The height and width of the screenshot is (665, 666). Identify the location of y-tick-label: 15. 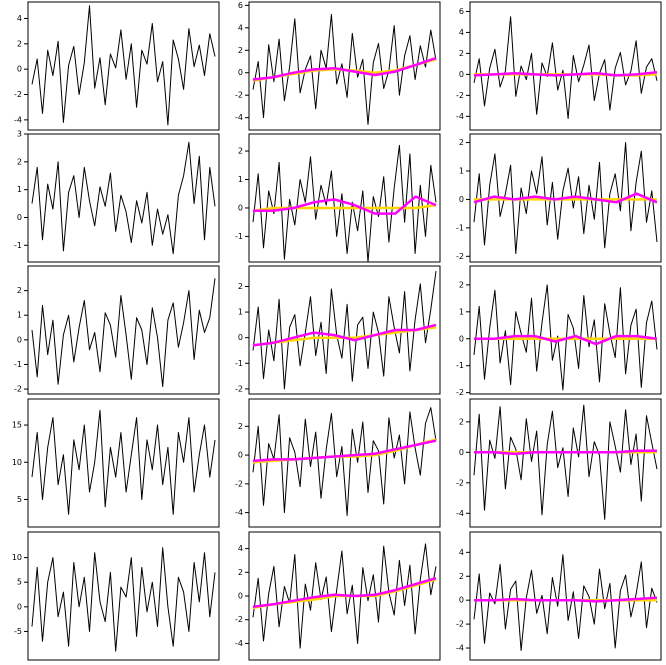
(17, 425).